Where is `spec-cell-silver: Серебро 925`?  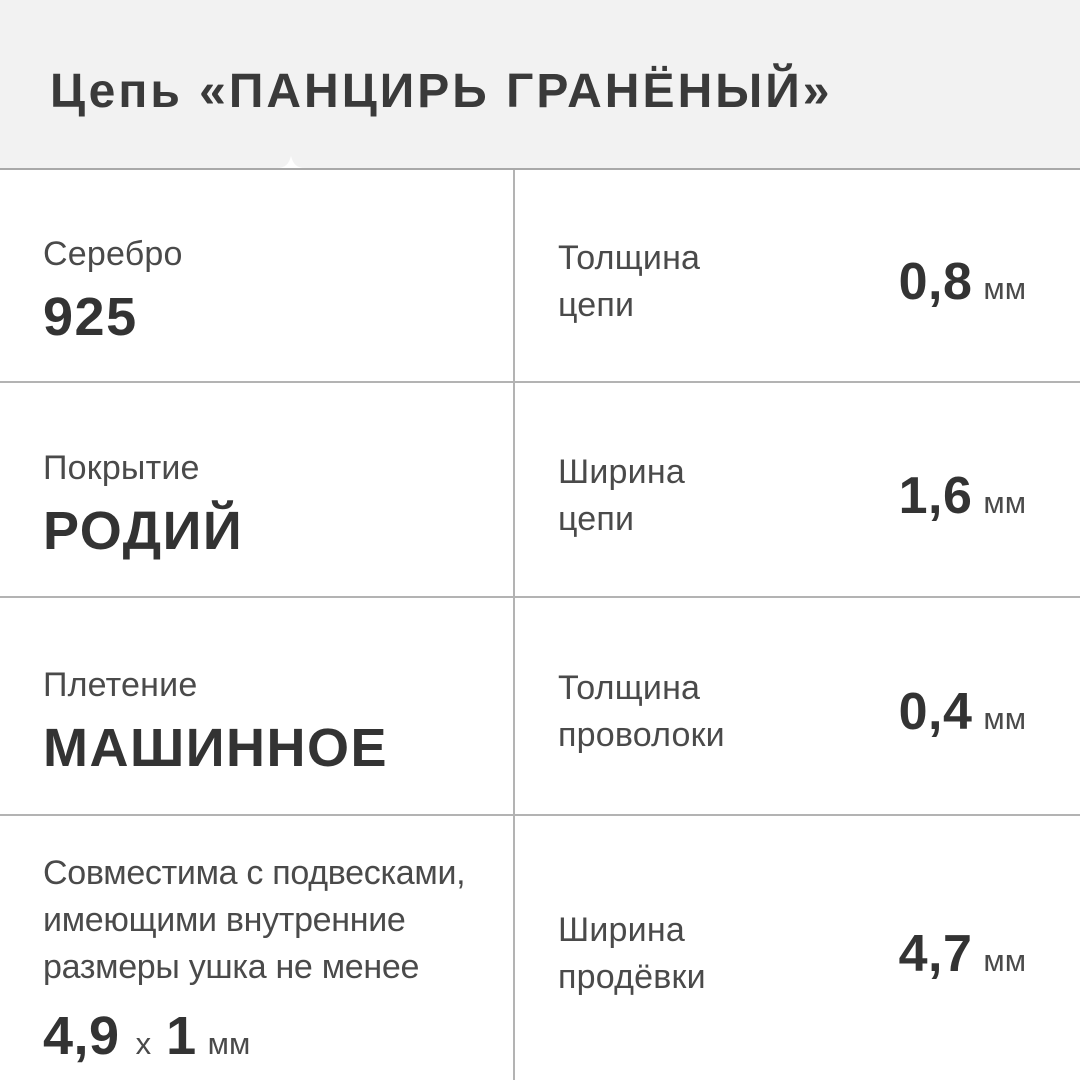 spec-cell-silver: Серебро 925 is located at coordinates (257, 276).